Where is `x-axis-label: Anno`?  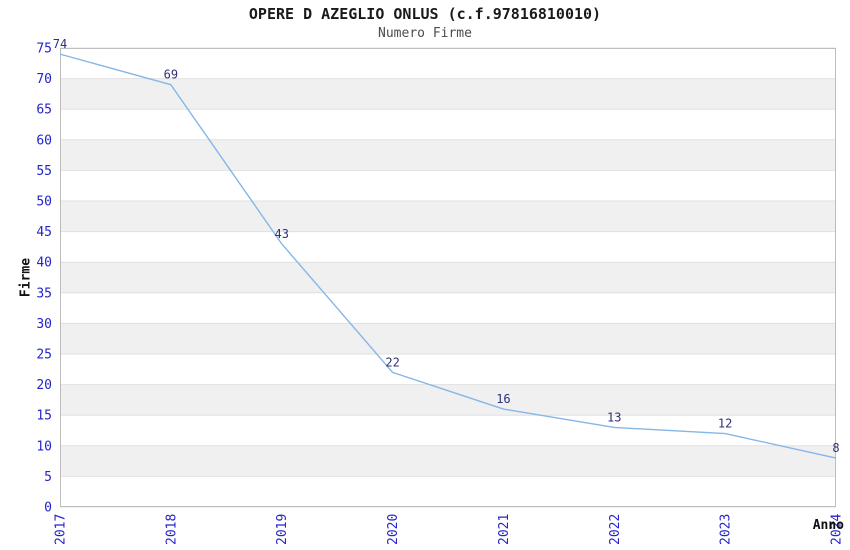
x-axis-label: Anno is located at coordinates (828, 525).